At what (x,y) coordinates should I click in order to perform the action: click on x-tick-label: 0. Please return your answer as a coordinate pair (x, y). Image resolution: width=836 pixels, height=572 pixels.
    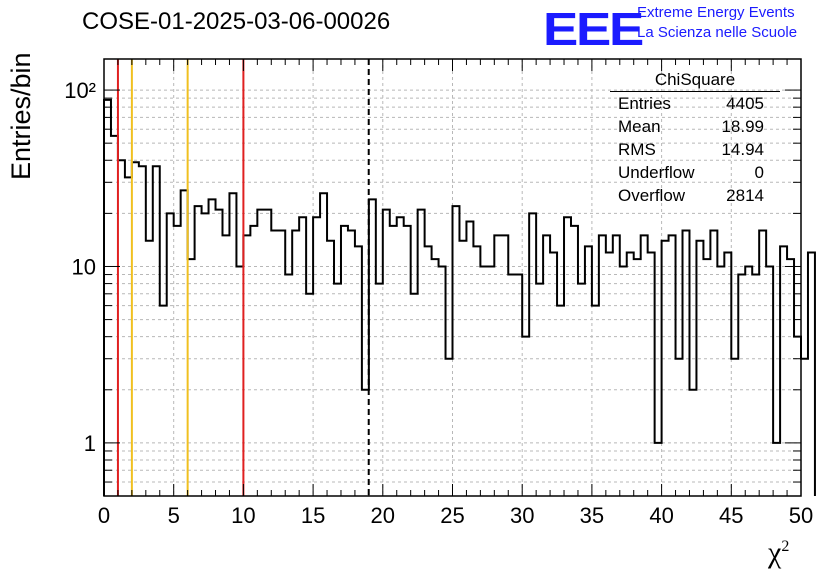
    Looking at the image, I should click on (104, 515).